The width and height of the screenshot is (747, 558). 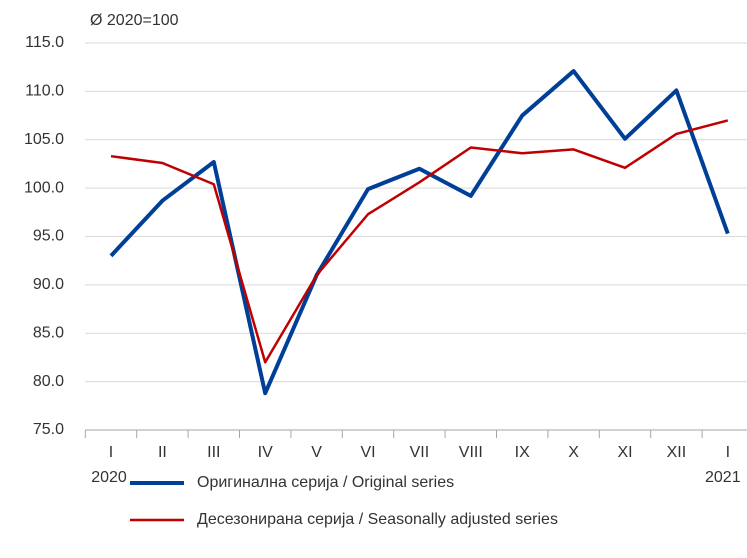 I want to click on y-tick-label: 105.0, so click(x=44, y=139).